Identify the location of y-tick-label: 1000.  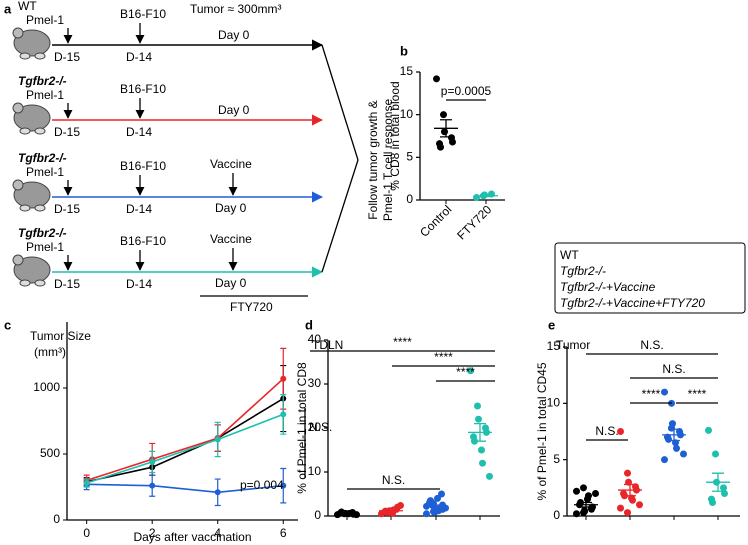
(46, 387).